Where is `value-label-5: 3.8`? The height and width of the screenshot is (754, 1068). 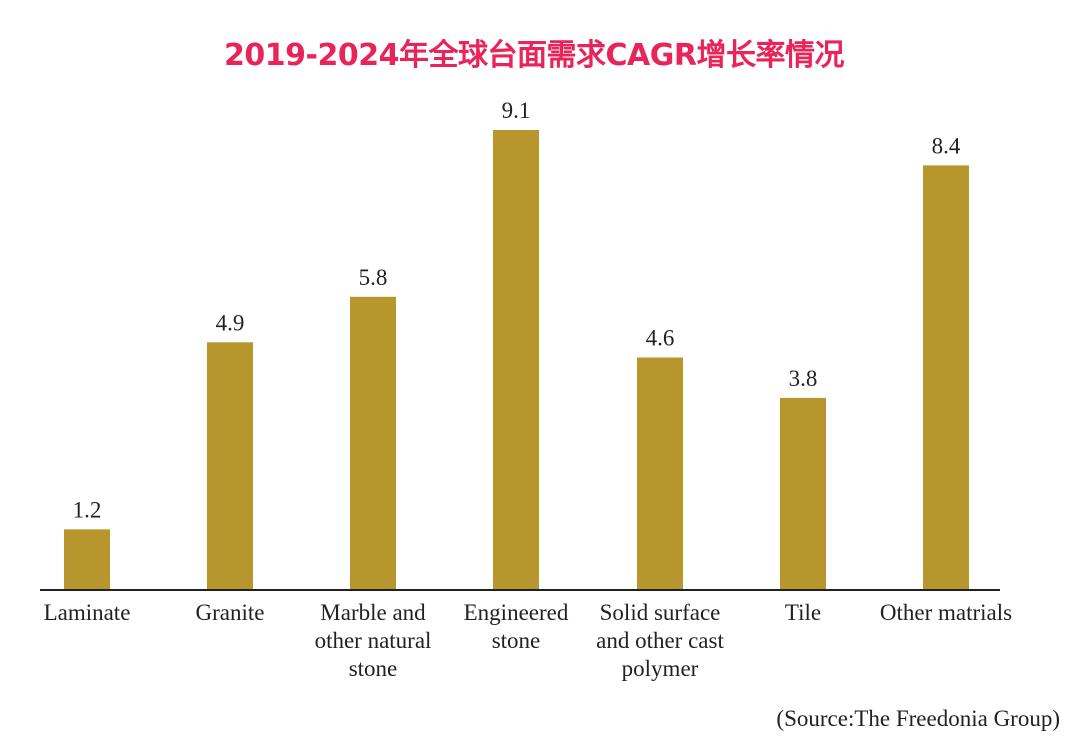 value-label-5: 3.8 is located at coordinates (803, 378).